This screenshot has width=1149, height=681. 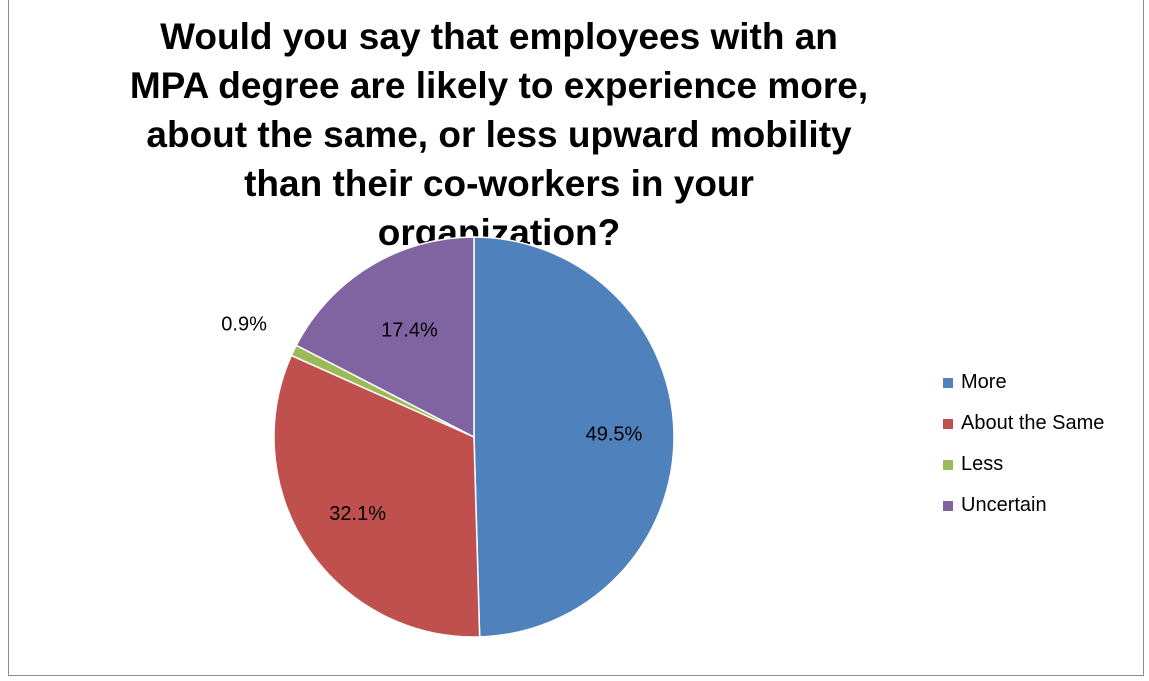 I want to click on legend-swatch-less, so click(x=948, y=464).